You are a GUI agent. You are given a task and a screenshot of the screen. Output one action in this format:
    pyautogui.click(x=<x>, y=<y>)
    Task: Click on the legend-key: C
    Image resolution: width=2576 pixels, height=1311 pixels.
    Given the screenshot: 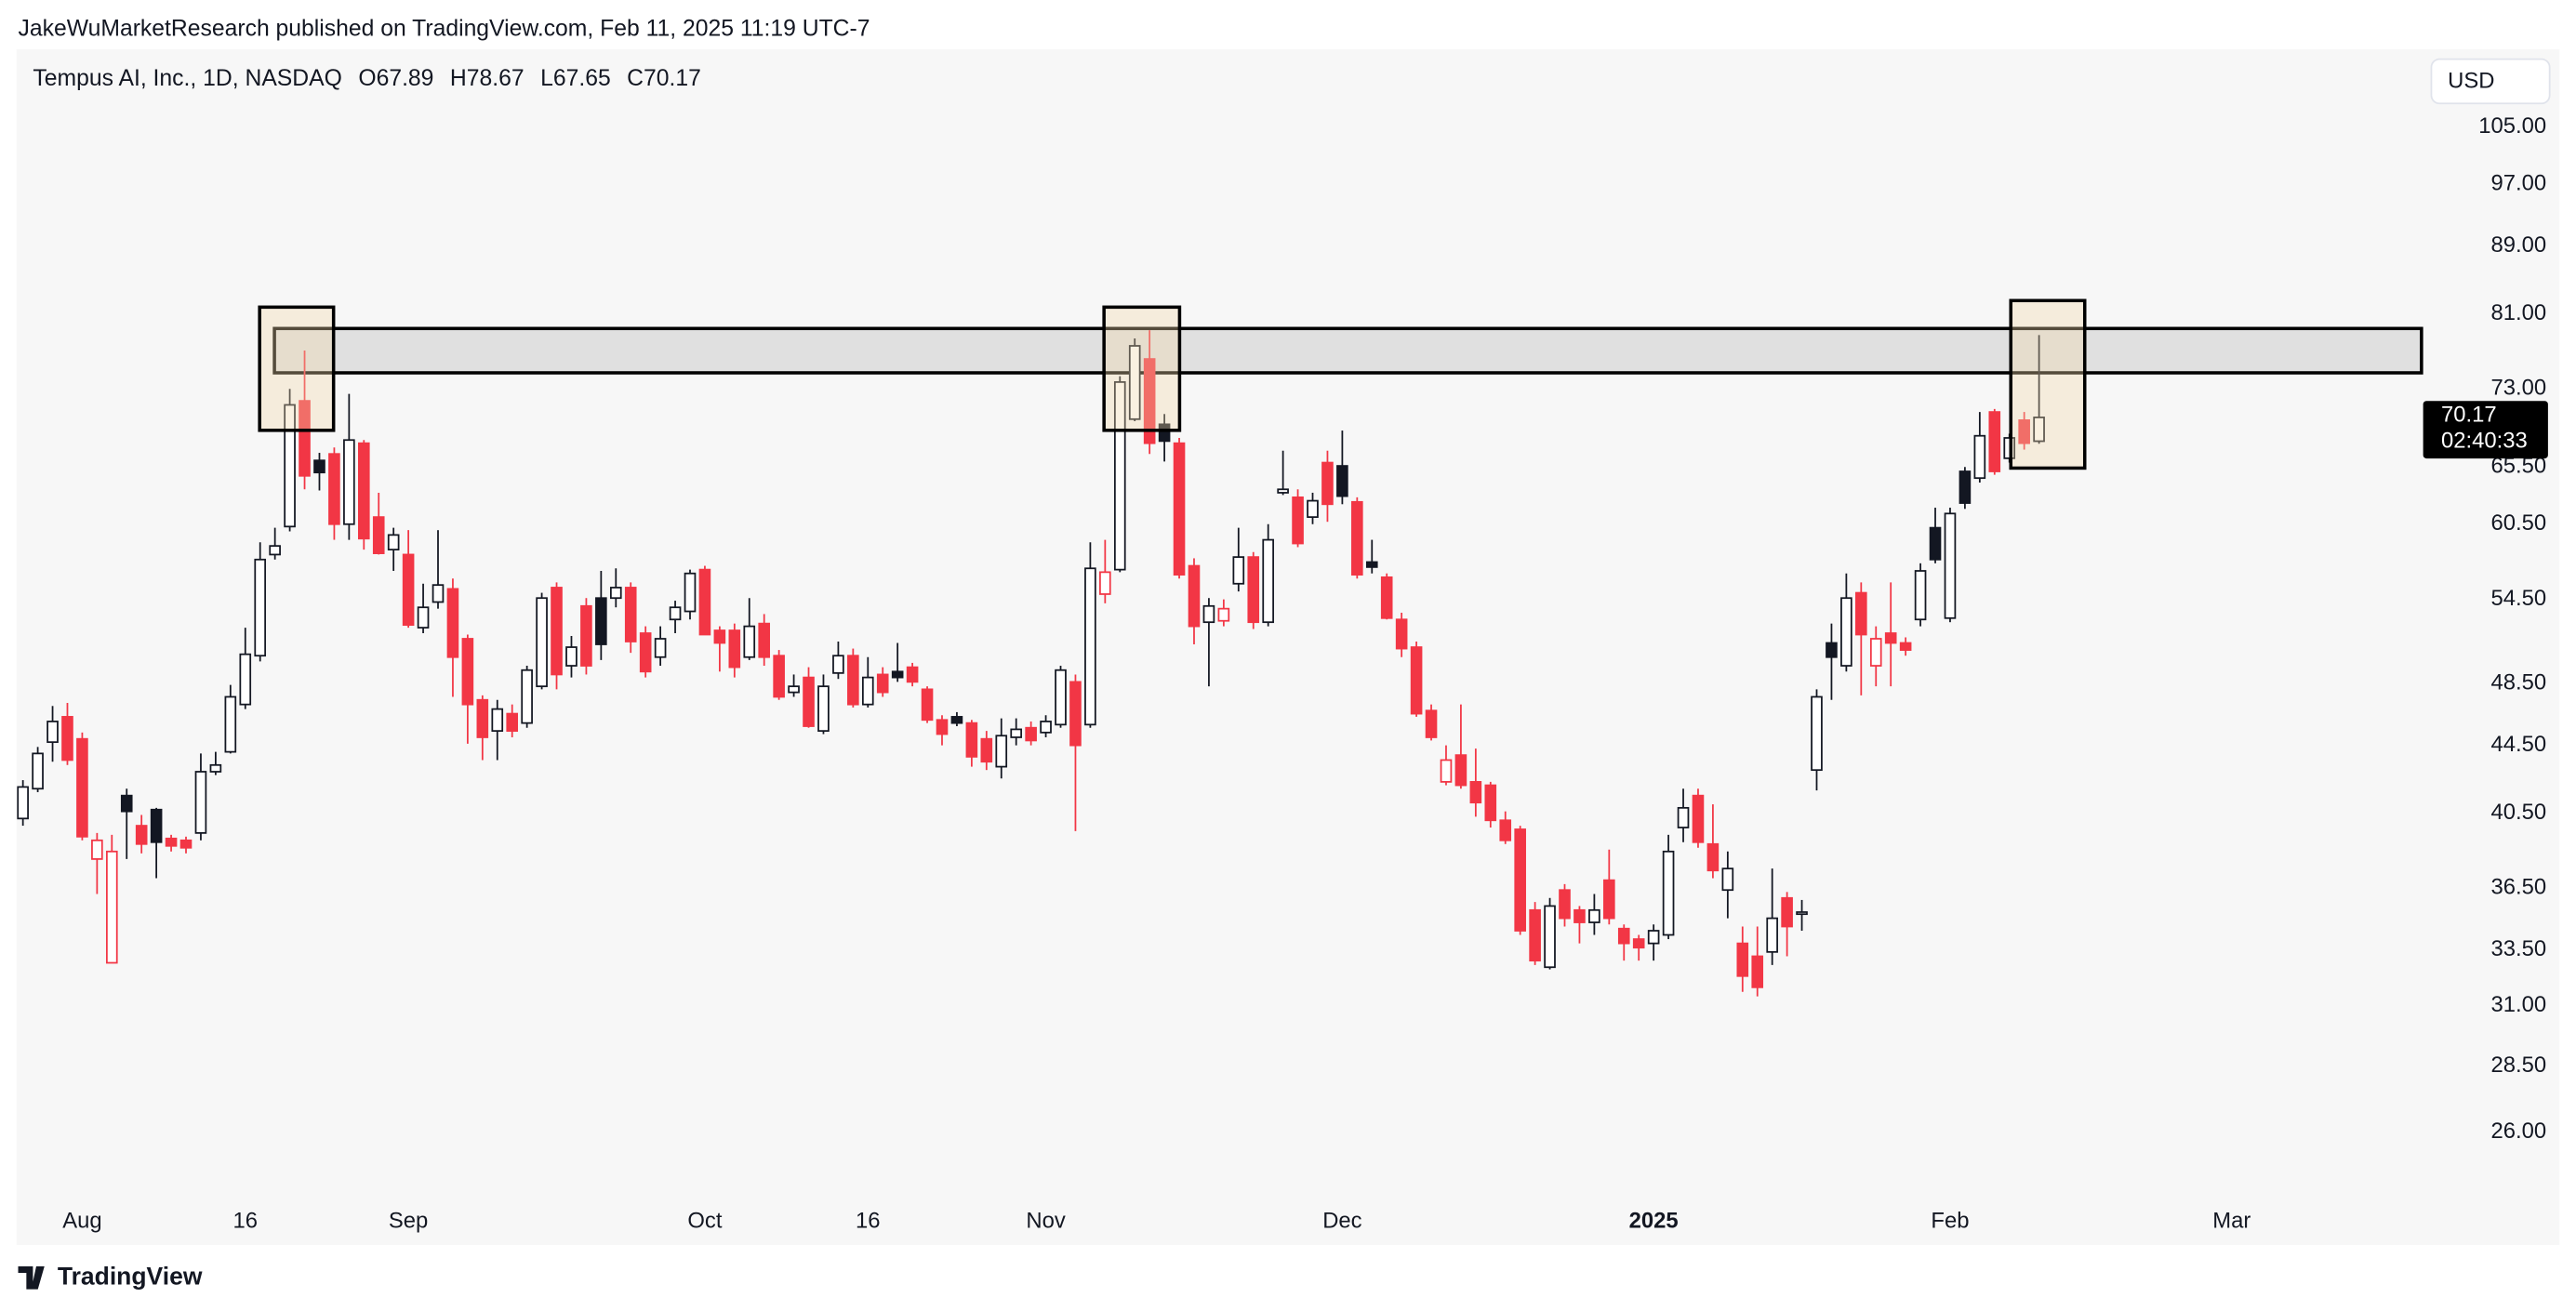 What is the action you would take?
    pyautogui.click(x=635, y=77)
    